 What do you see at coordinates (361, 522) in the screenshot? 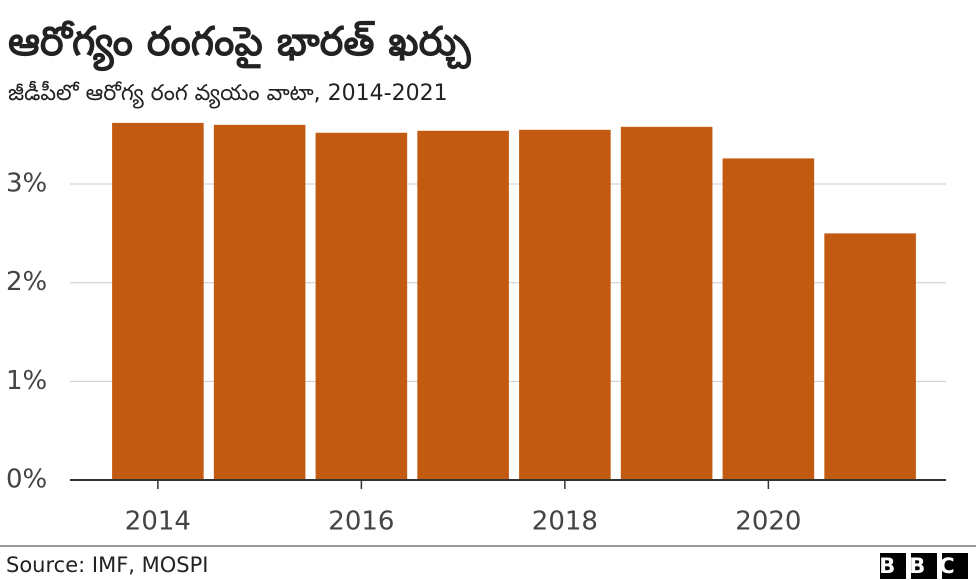
I see `x-tick-label: 2016` at bounding box center [361, 522].